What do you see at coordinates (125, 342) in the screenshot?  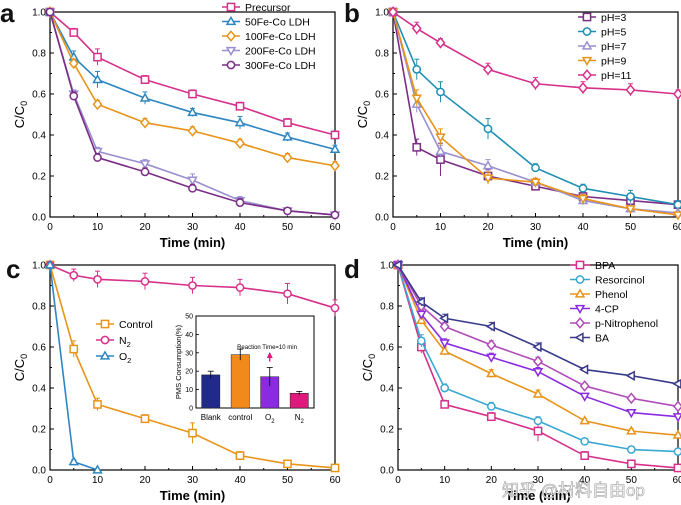 I see `legend-label: N2` at bounding box center [125, 342].